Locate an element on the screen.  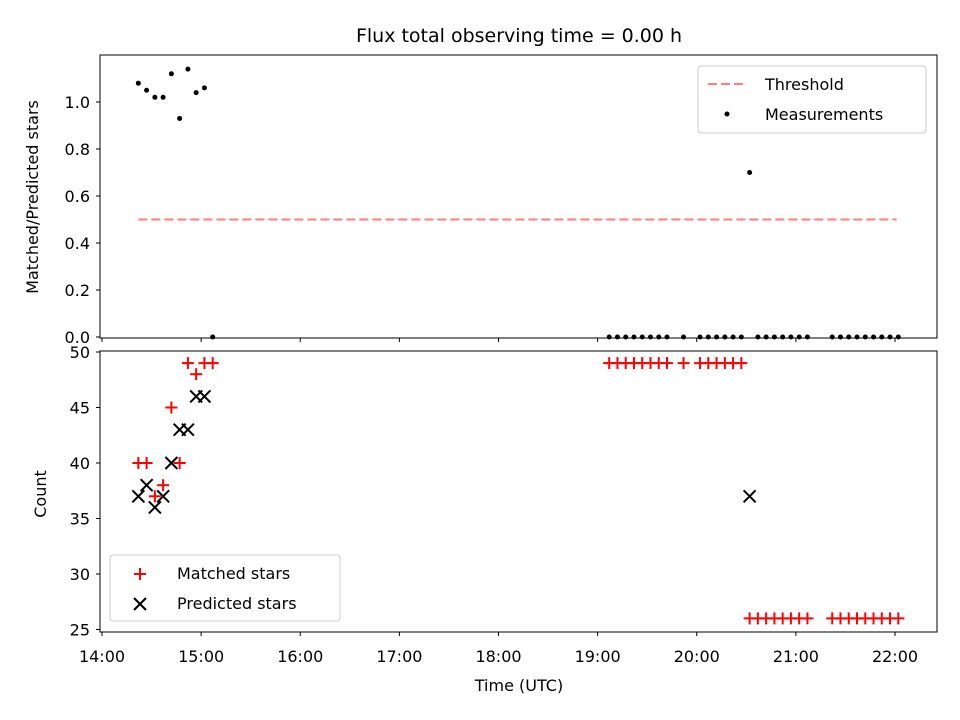
bottom-y-tick-label: 40 is located at coordinates (80, 463).